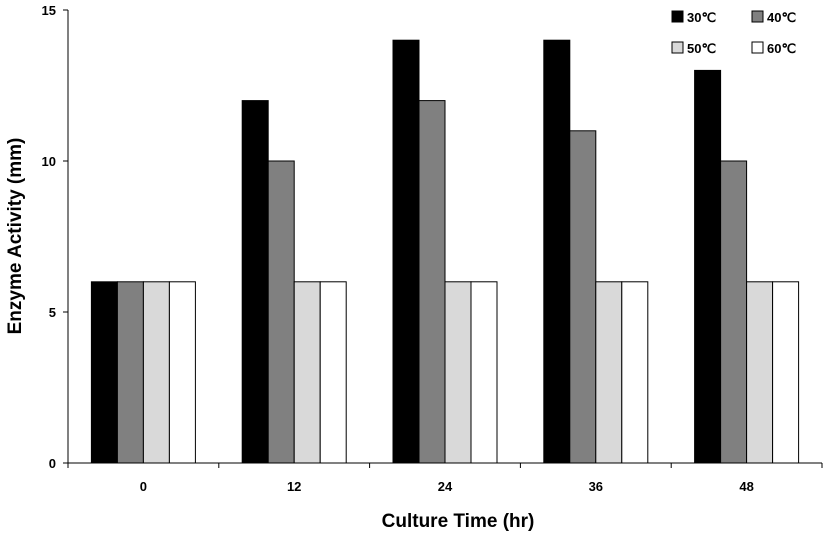  I want to click on bar-60℃-48, so click(786, 372).